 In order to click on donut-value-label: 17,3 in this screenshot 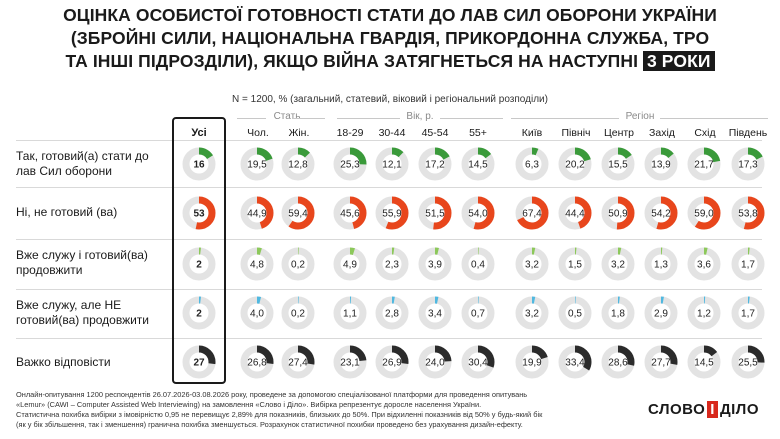, I will do `click(748, 165)`.